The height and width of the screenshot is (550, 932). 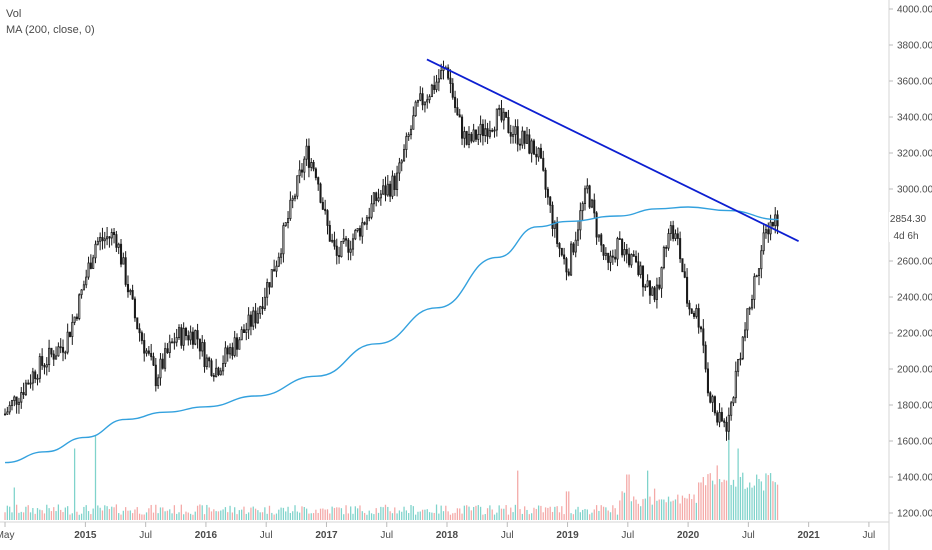 I want to click on x-tick-label: 2020, so click(x=688, y=535).